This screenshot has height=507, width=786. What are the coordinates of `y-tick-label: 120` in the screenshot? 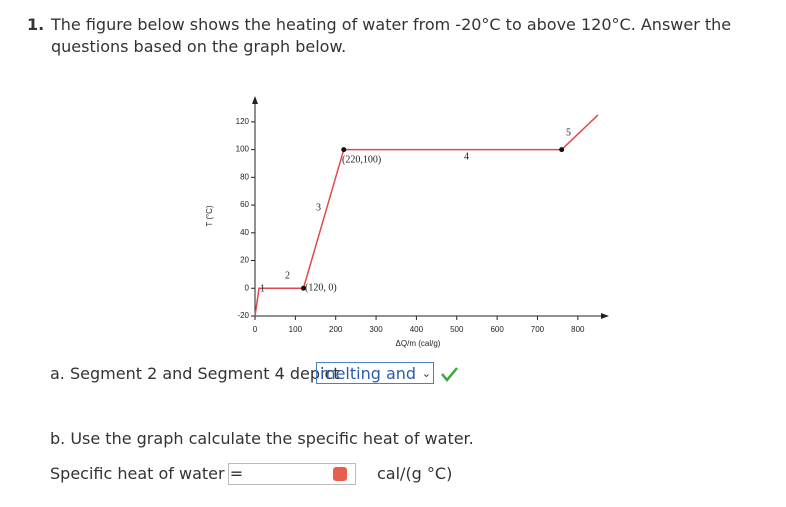 It's located at (243, 121).